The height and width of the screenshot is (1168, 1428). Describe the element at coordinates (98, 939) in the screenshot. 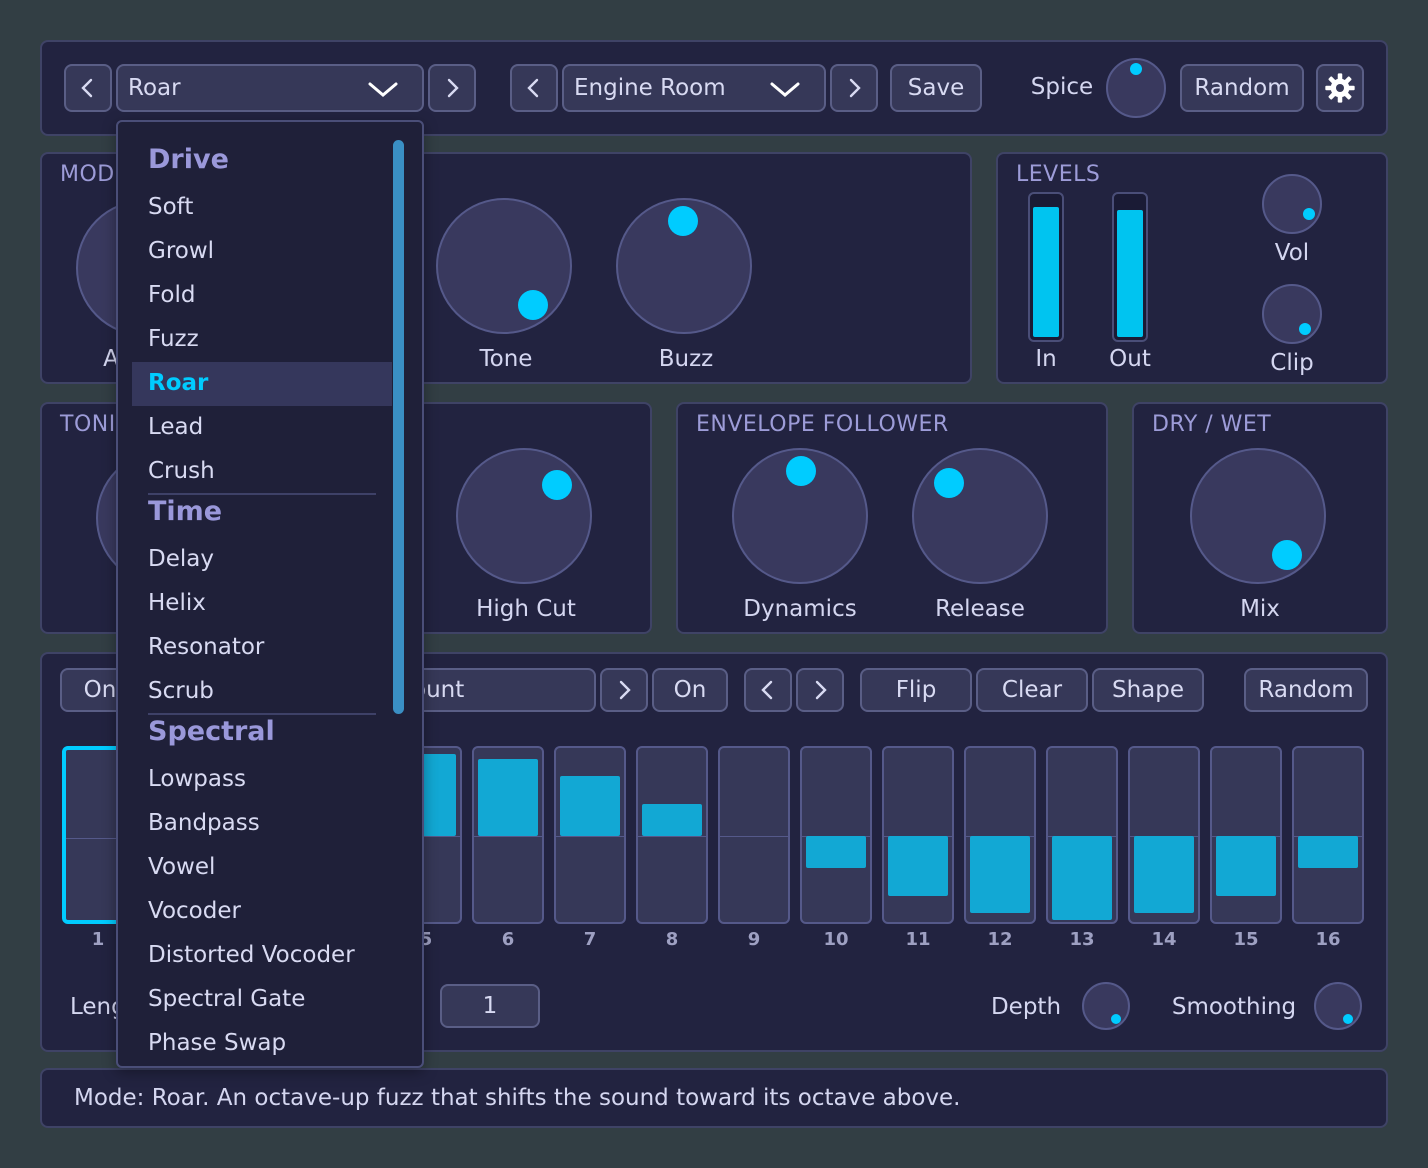

I see `step-number: 1` at that location.